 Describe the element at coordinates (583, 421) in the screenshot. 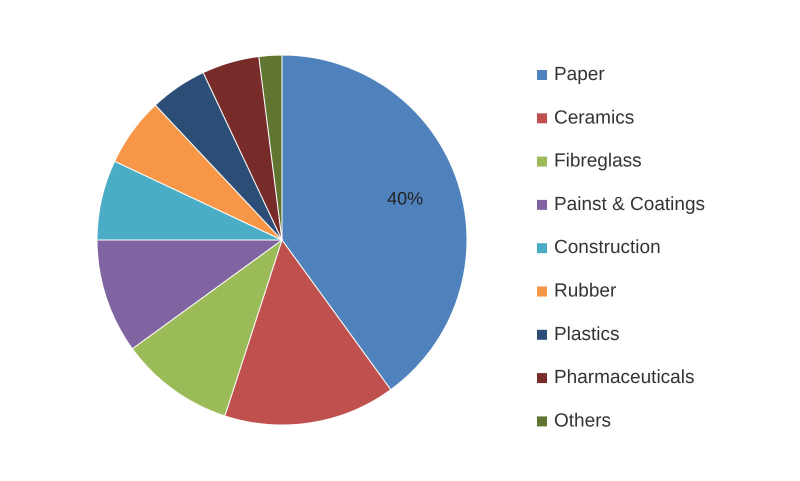

I see `legend-label: Others` at that location.